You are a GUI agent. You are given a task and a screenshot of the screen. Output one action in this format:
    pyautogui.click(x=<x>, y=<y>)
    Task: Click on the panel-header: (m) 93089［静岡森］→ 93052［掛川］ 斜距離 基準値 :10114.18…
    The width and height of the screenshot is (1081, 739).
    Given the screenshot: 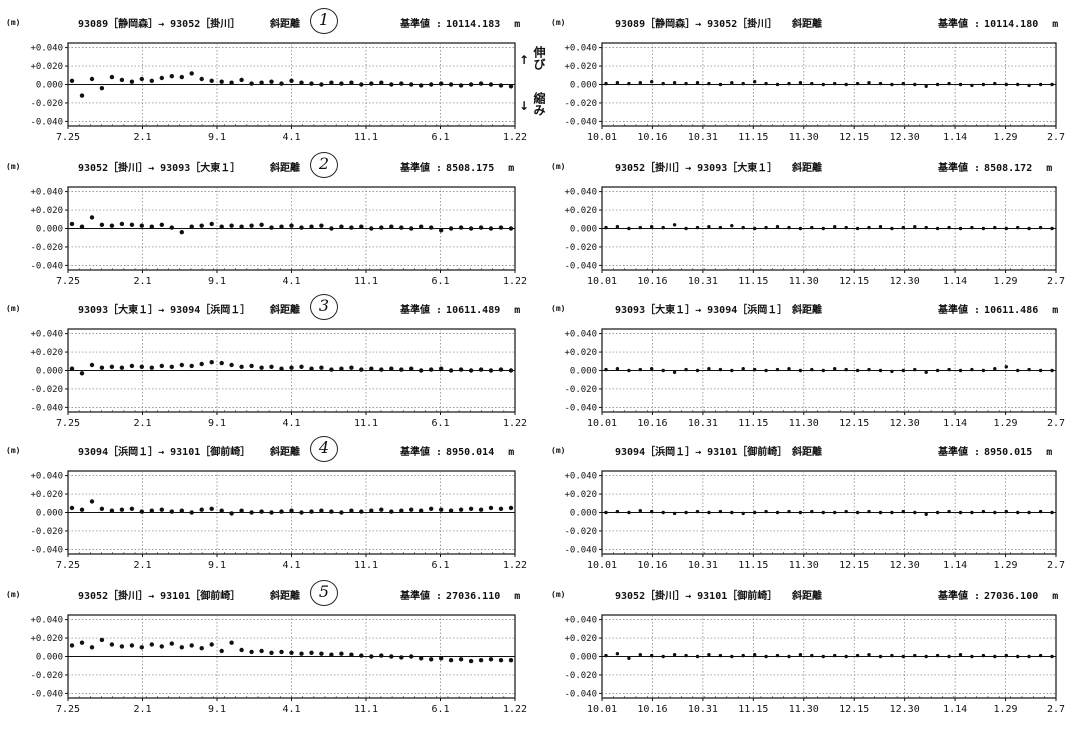 What is the action you would take?
    pyautogui.click(x=811, y=21)
    